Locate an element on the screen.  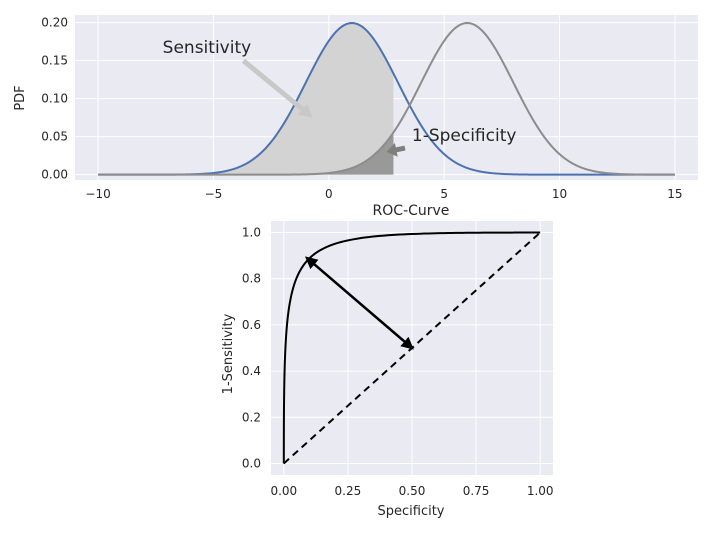
roc-x-axis-label: Specificity is located at coordinates (411, 511).